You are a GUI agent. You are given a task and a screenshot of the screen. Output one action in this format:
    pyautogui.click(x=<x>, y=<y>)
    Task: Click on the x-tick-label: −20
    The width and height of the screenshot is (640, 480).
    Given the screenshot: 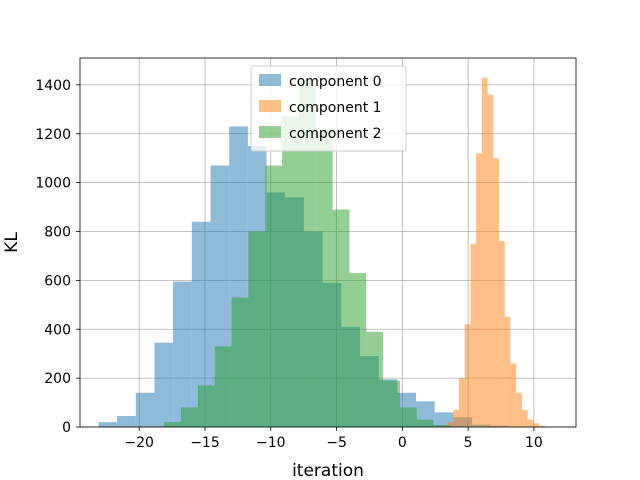 What is the action you would take?
    pyautogui.click(x=139, y=443)
    